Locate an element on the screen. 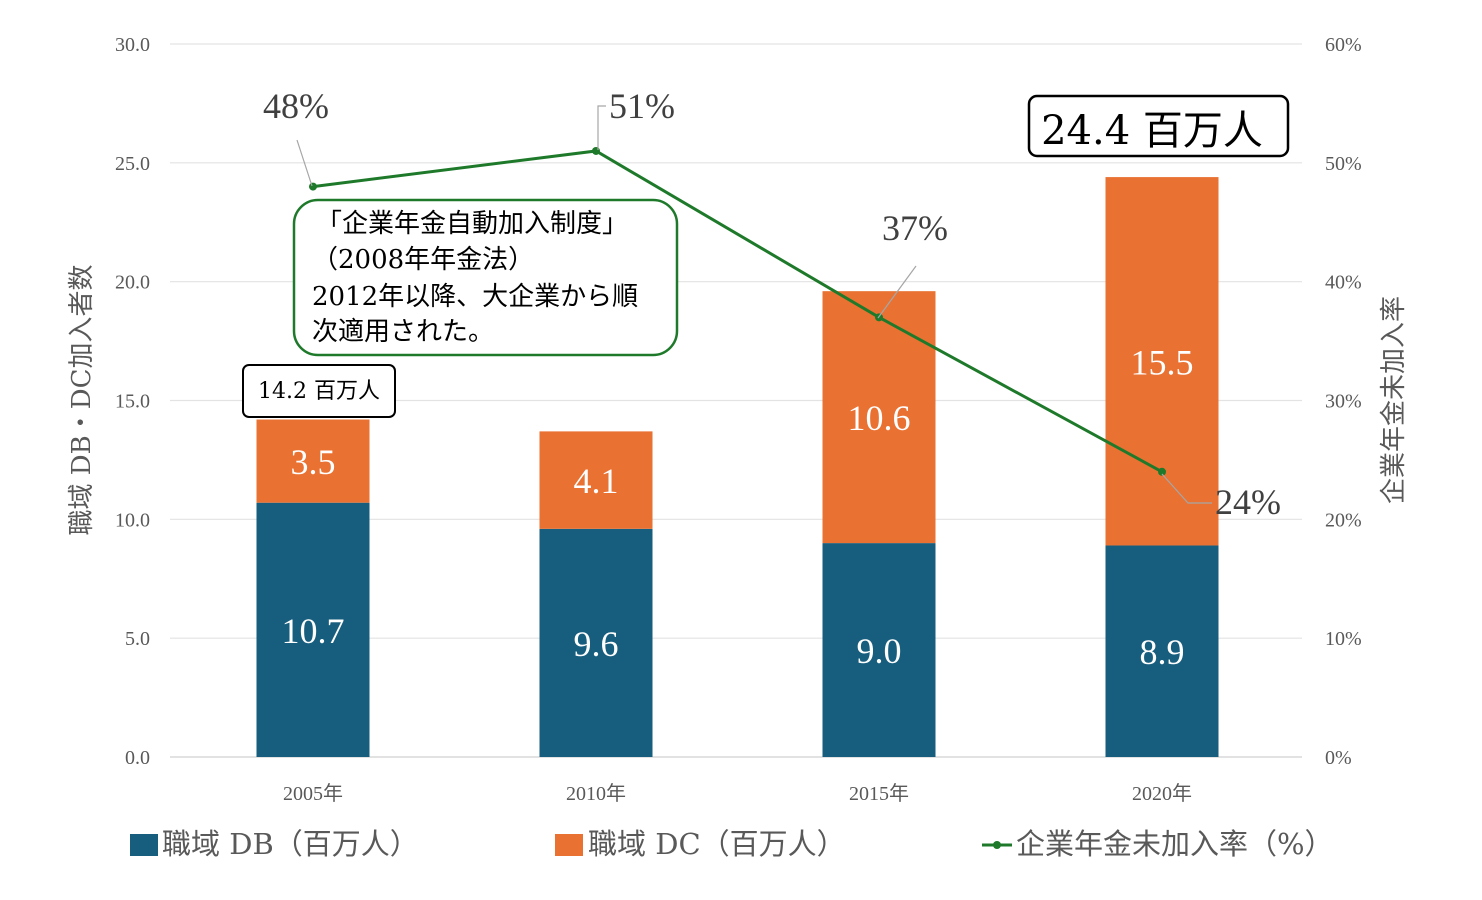 Image resolution: width=1482 pixels, height=900 pixels. note-line-3: 2012年以降、大企業から順 is located at coordinates (475, 297).